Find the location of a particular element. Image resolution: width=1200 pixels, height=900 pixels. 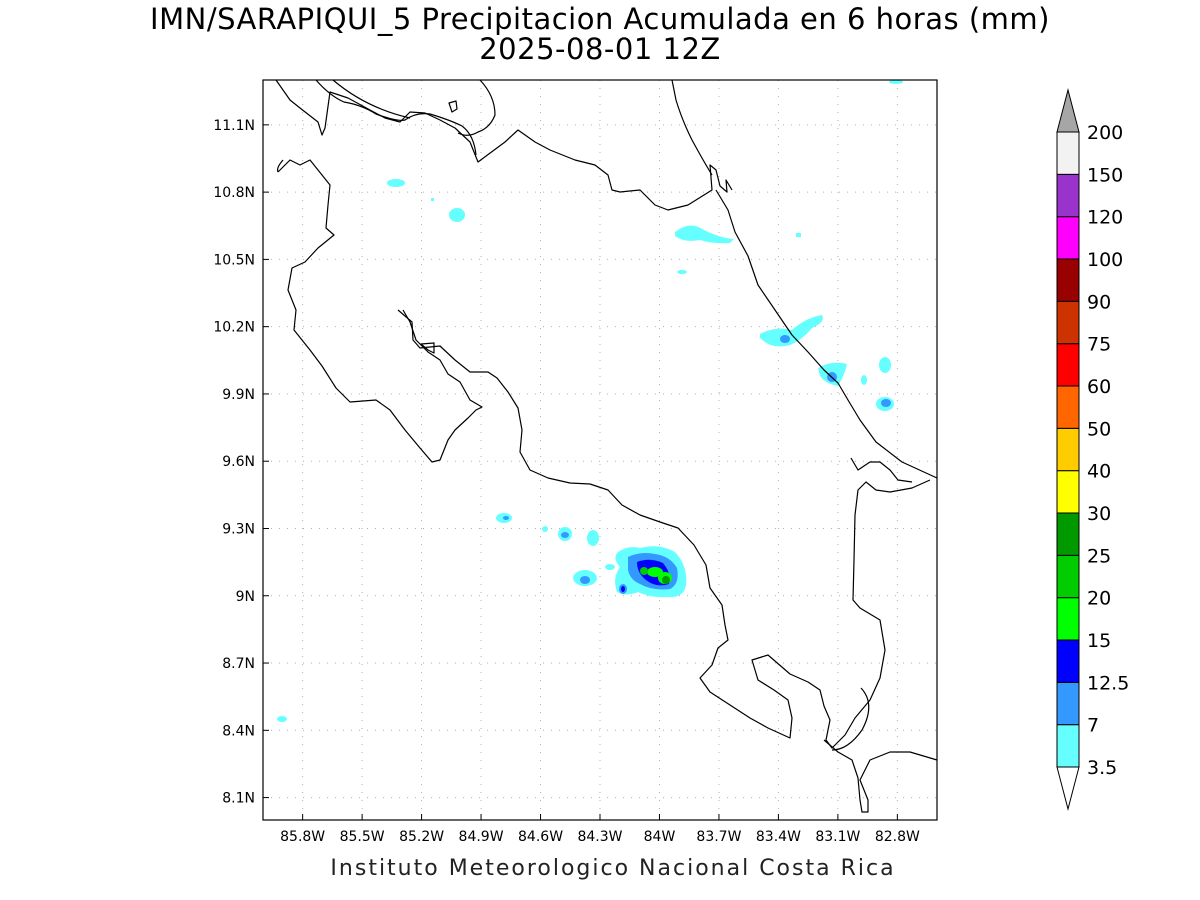

colorbar-level-label: 50 is located at coordinates (1099, 429).